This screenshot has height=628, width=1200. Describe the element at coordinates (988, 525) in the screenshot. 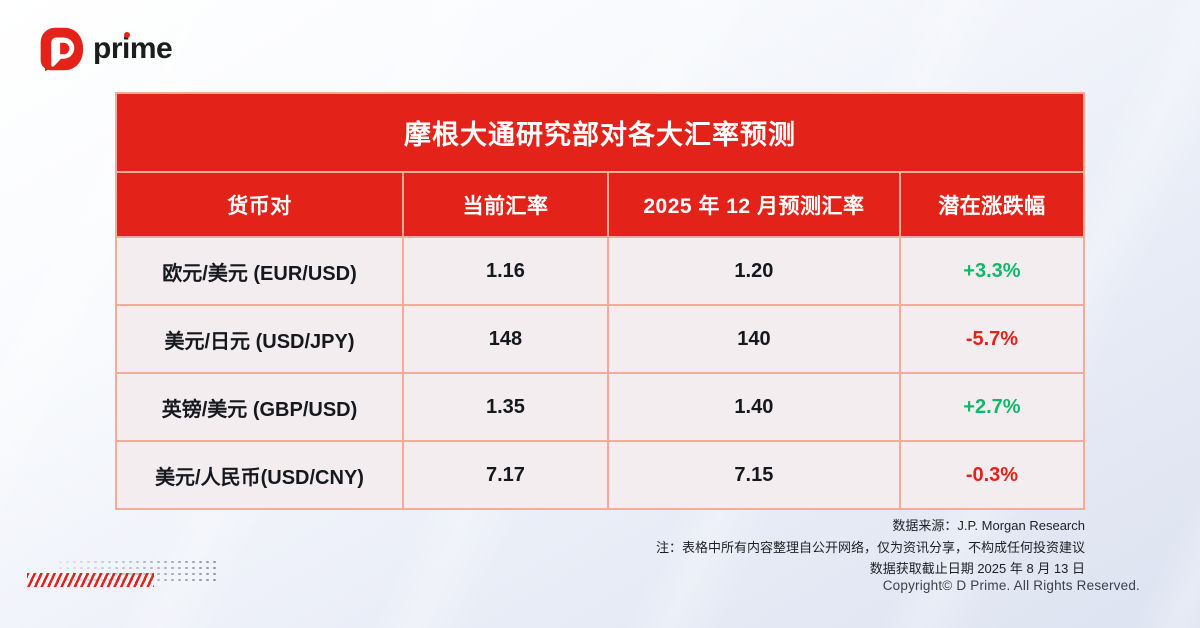

I see `data-source-line: 数据来源：J.P. Morgan Research` at that location.